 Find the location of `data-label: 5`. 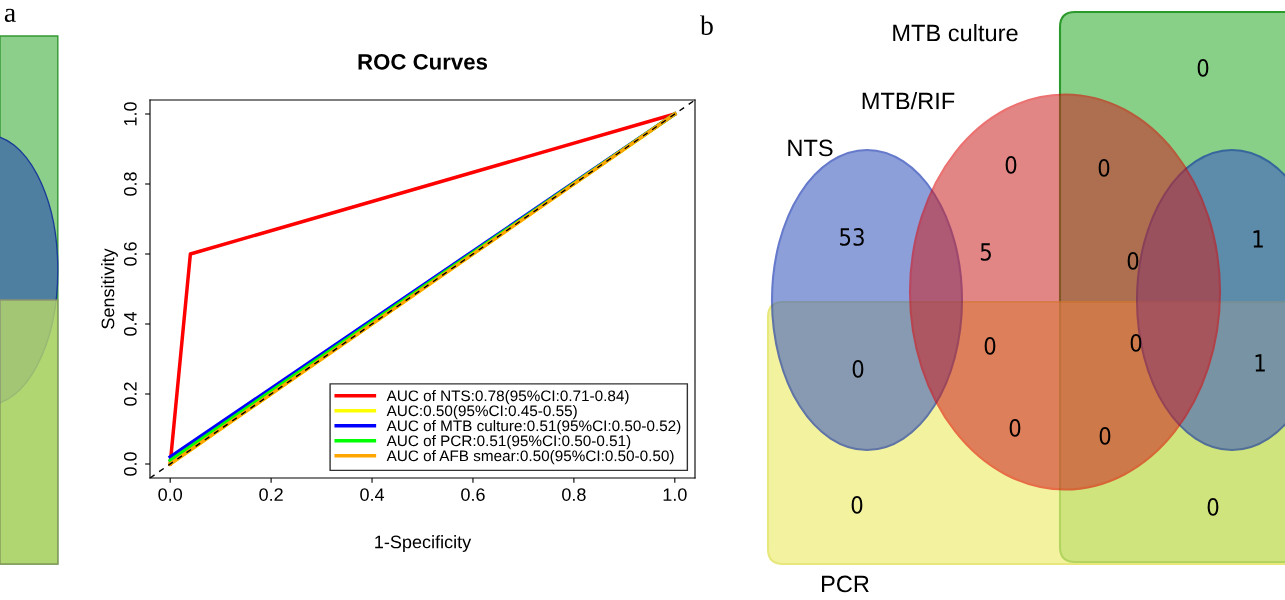

data-label: 5 is located at coordinates (985, 252).